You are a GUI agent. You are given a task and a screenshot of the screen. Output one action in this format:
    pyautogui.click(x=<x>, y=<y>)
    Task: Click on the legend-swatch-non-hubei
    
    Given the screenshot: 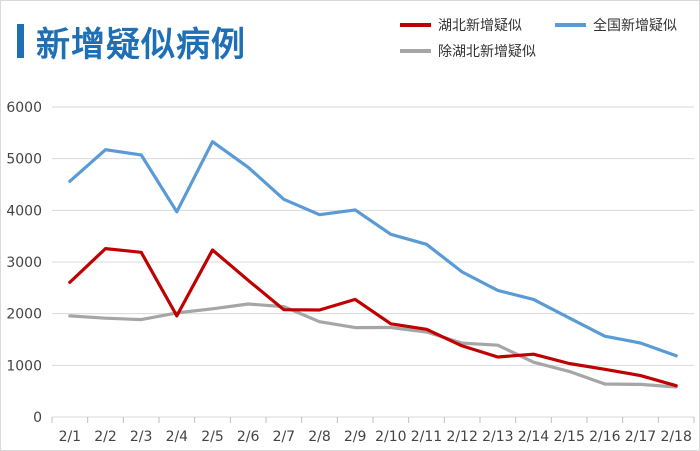 What is the action you would take?
    pyautogui.click(x=415, y=51)
    